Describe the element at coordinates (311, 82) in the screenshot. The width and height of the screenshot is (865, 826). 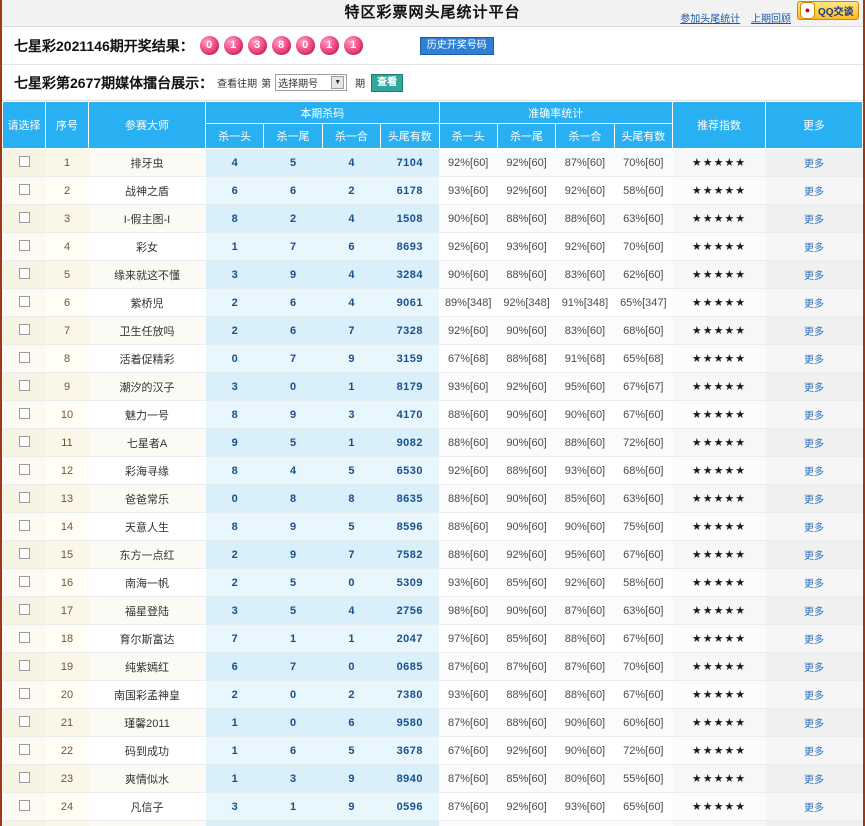
I see `period-select: 选择期号 ▼` at that location.